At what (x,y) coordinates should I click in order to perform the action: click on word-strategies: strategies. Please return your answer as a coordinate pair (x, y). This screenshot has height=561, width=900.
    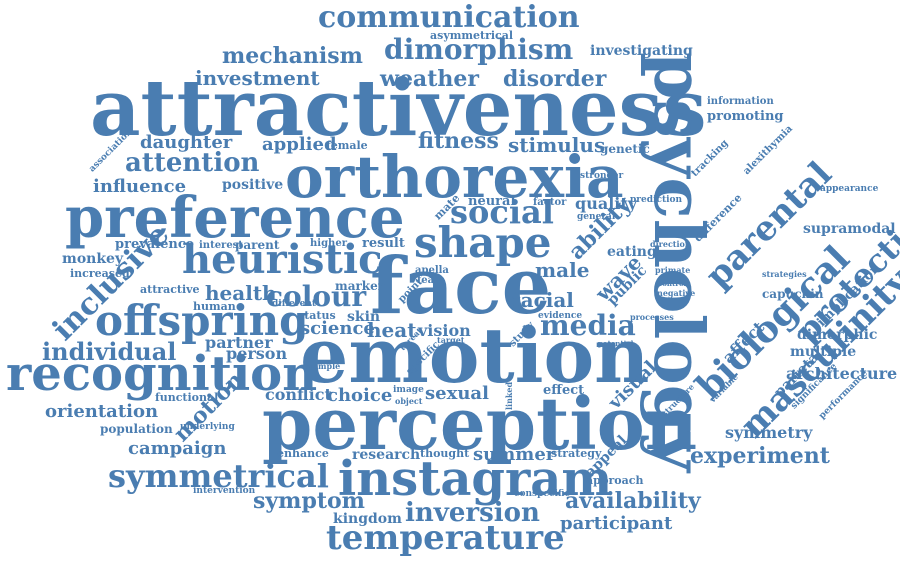
    Looking at the image, I should click on (784, 274).